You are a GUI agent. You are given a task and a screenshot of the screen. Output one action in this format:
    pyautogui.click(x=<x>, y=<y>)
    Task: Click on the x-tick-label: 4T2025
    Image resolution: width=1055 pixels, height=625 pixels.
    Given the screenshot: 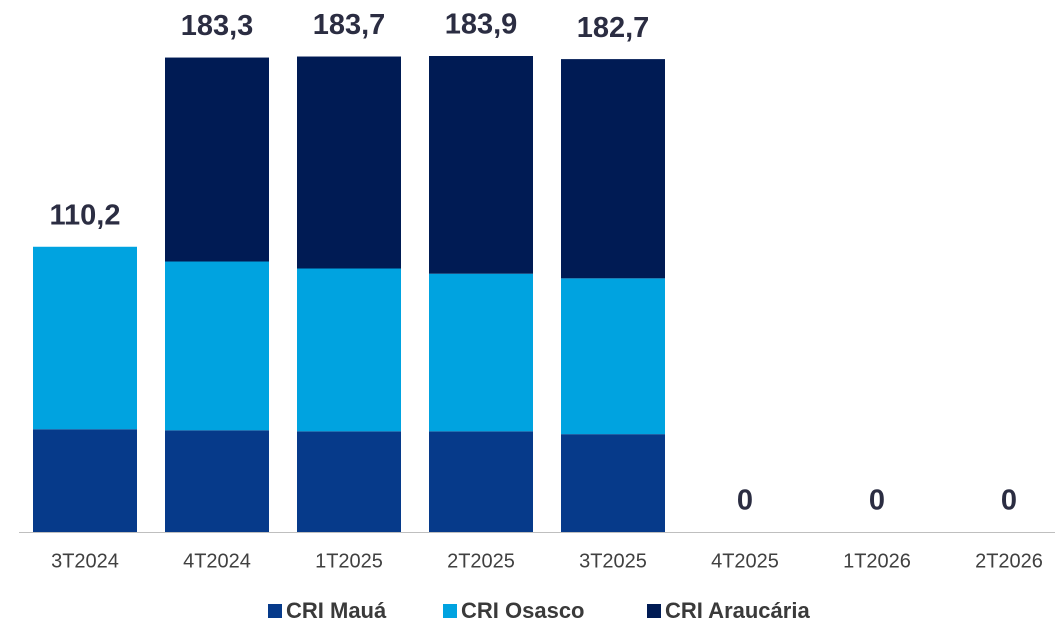 What is the action you would take?
    pyautogui.click(x=745, y=561)
    